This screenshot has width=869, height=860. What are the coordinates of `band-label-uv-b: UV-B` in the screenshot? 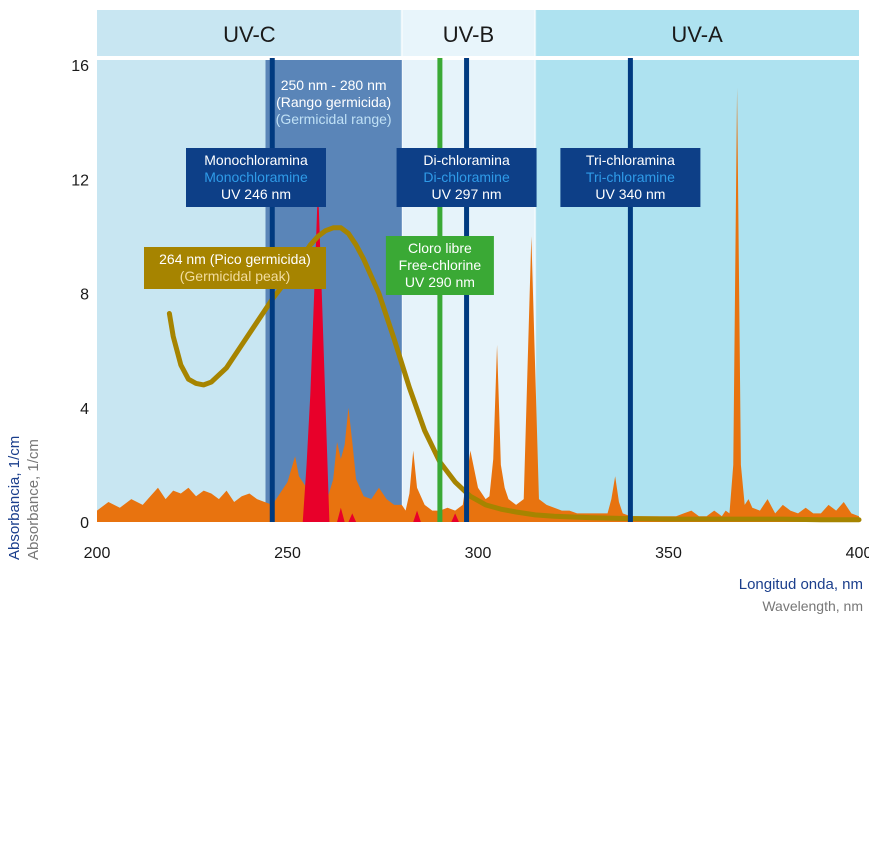 It's located at (468, 34).